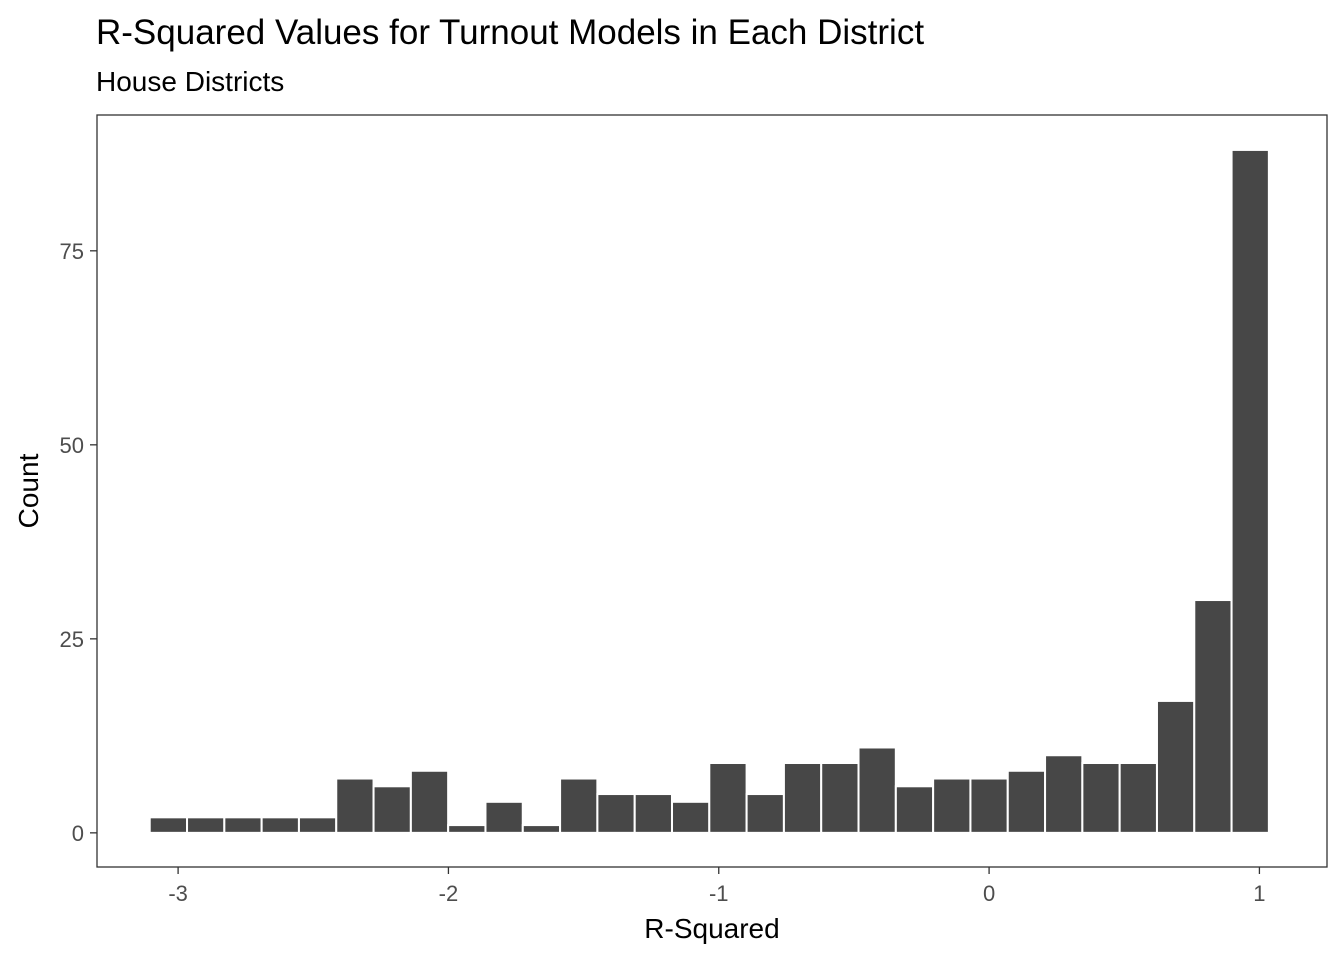 The height and width of the screenshot is (960, 1344). Describe the element at coordinates (178, 893) in the screenshot. I see `x-tick-label--3: -3` at that location.